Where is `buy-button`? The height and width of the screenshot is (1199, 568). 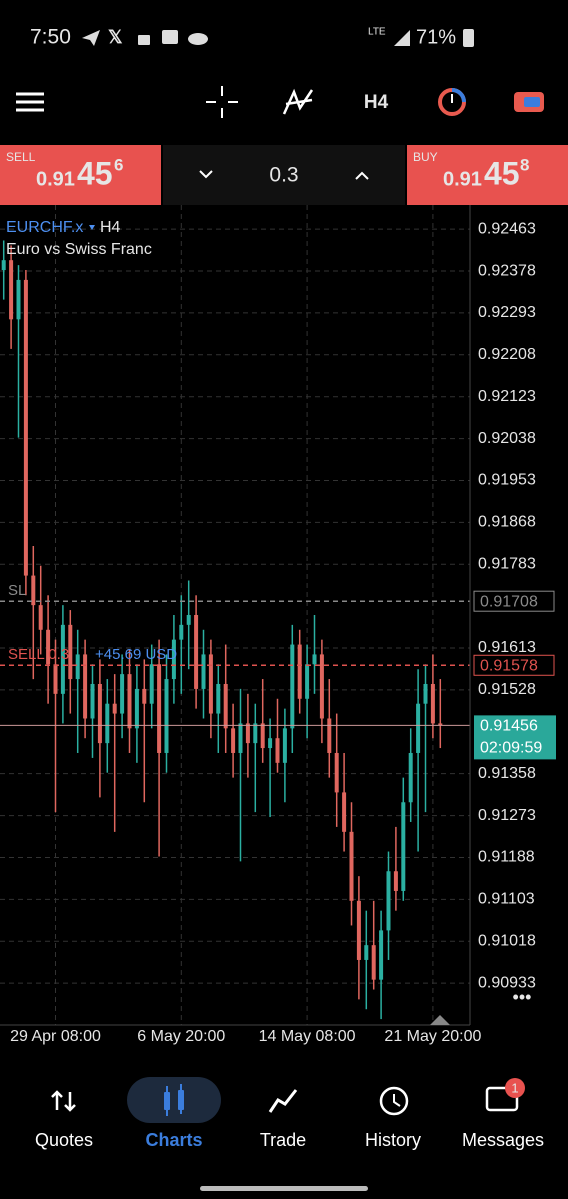 buy-button is located at coordinates (487, 175).